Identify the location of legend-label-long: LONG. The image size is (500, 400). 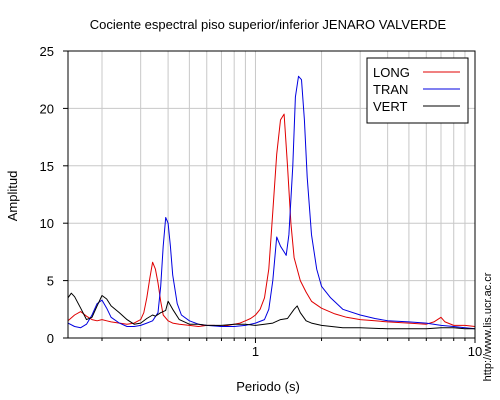
(391, 72).